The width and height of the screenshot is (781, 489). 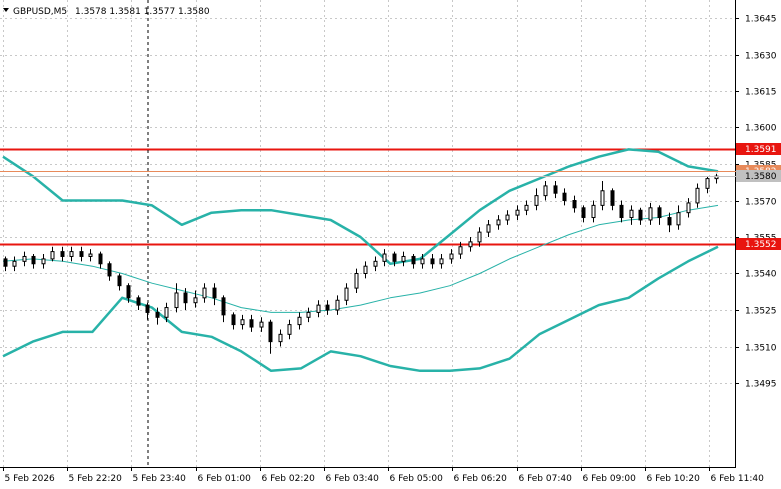 What do you see at coordinates (417, 479) in the screenshot?
I see `x-tick-label: 6 Feb 05:00` at bounding box center [417, 479].